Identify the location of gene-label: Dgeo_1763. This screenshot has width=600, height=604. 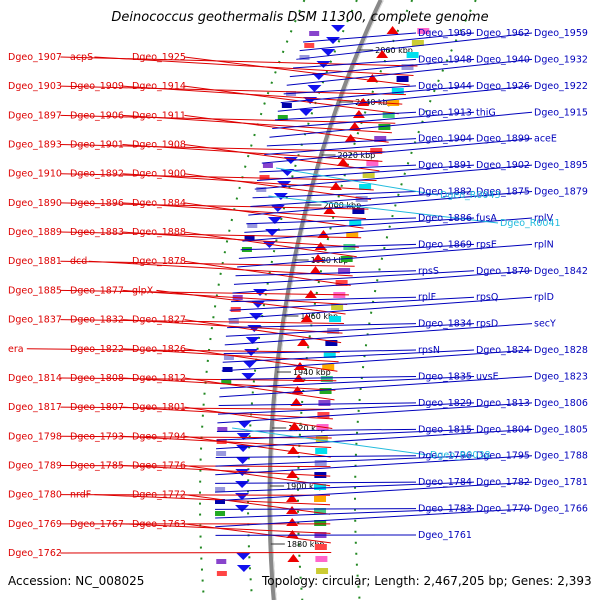
(159, 524).